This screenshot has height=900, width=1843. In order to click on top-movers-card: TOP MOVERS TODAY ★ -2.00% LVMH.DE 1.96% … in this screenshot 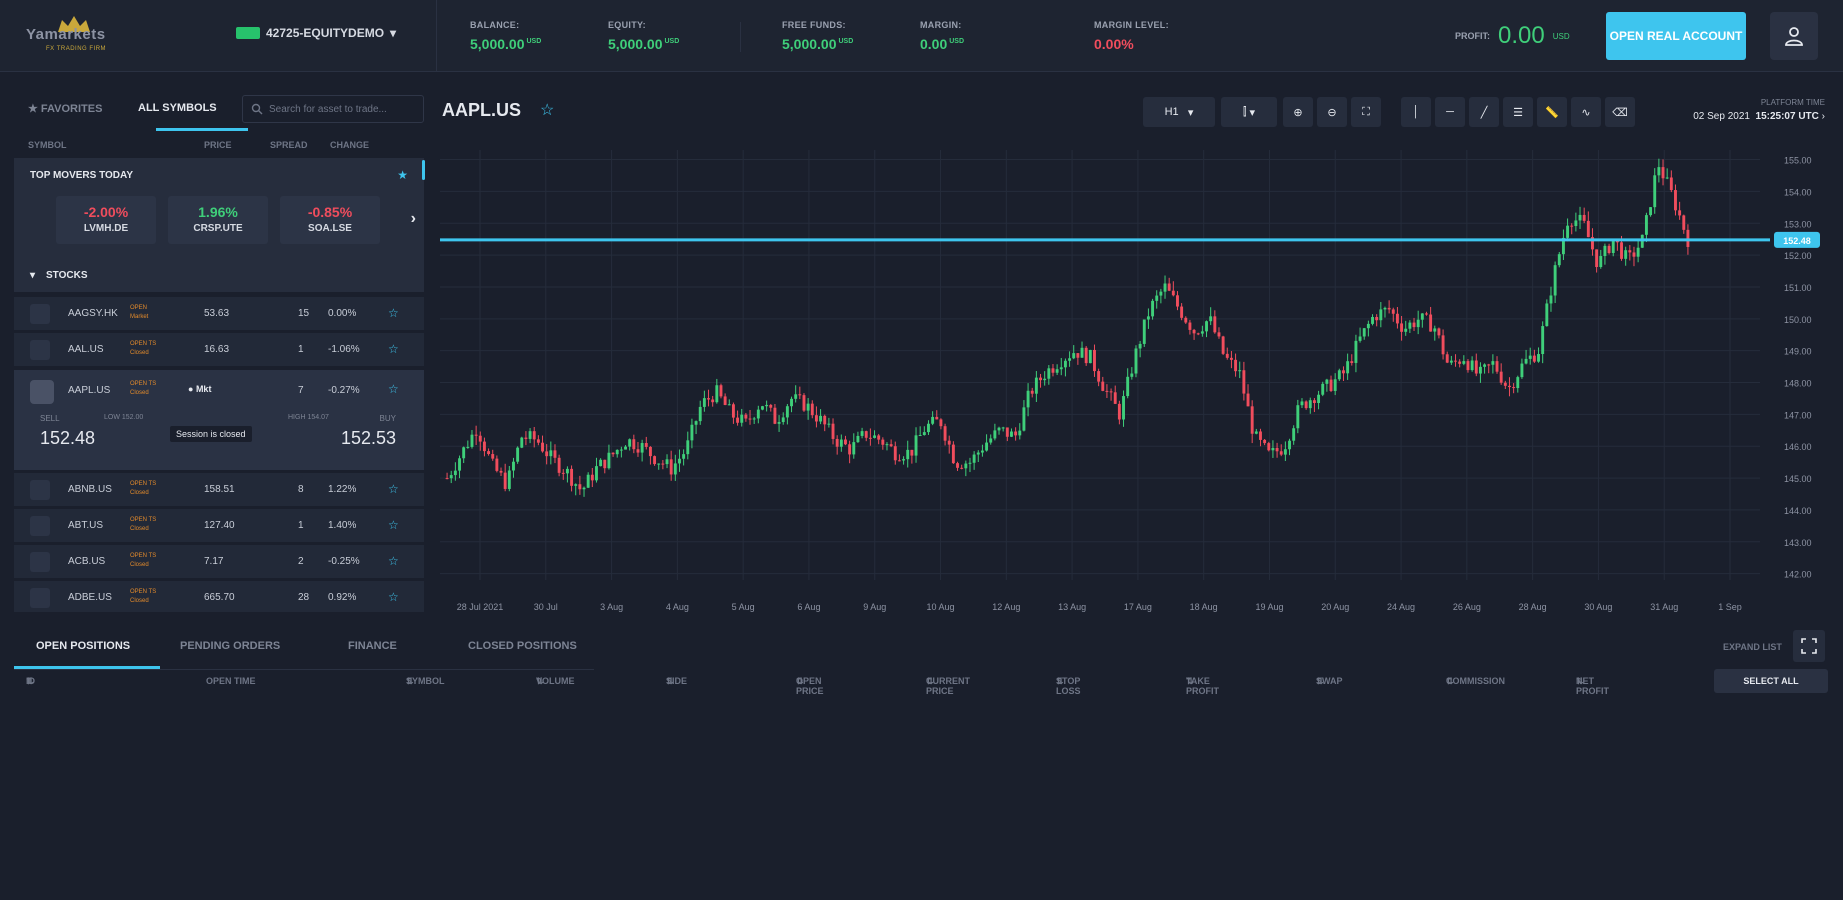, I will do `click(219, 224)`.